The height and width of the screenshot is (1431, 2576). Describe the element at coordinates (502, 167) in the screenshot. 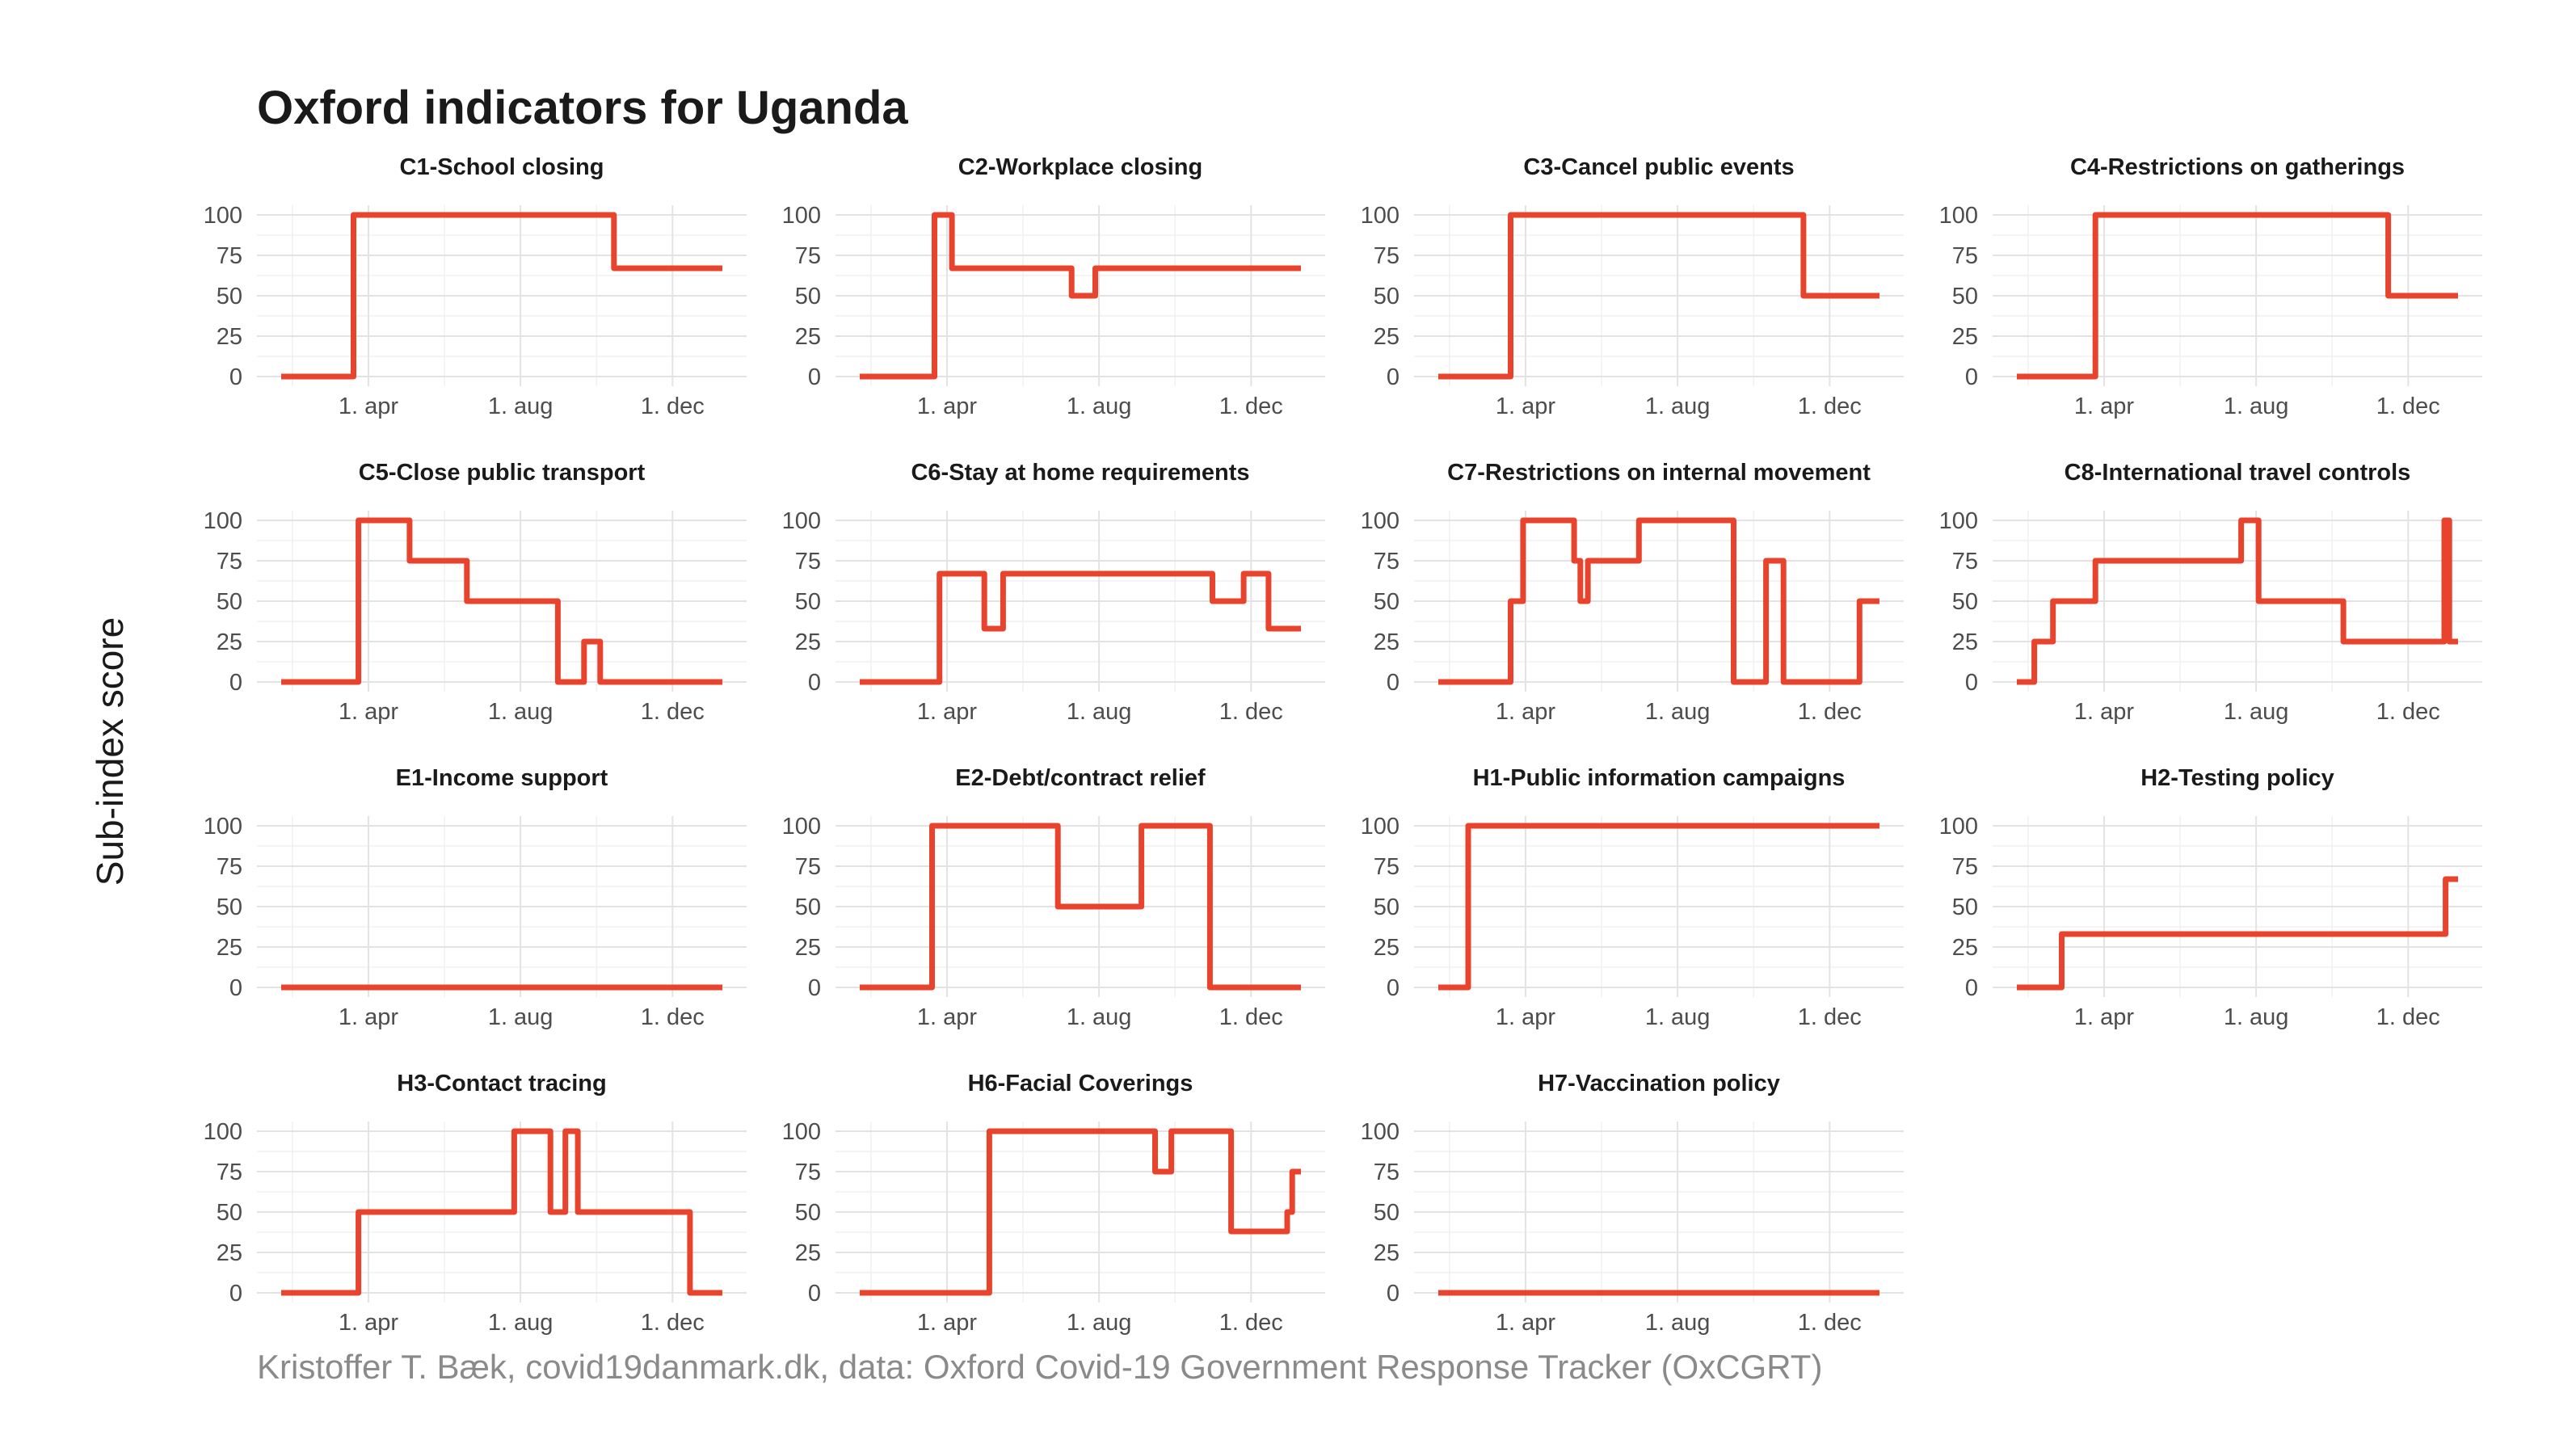

I see `facet-title: C1-School closing` at that location.